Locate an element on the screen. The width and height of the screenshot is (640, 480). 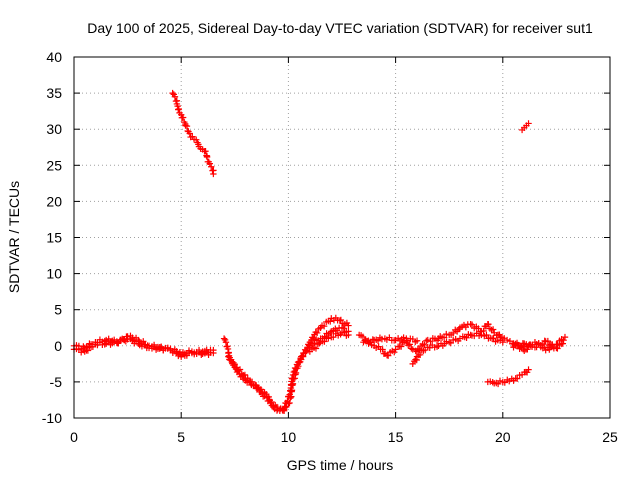
y-tick-label: 5 is located at coordinates (58, 310).